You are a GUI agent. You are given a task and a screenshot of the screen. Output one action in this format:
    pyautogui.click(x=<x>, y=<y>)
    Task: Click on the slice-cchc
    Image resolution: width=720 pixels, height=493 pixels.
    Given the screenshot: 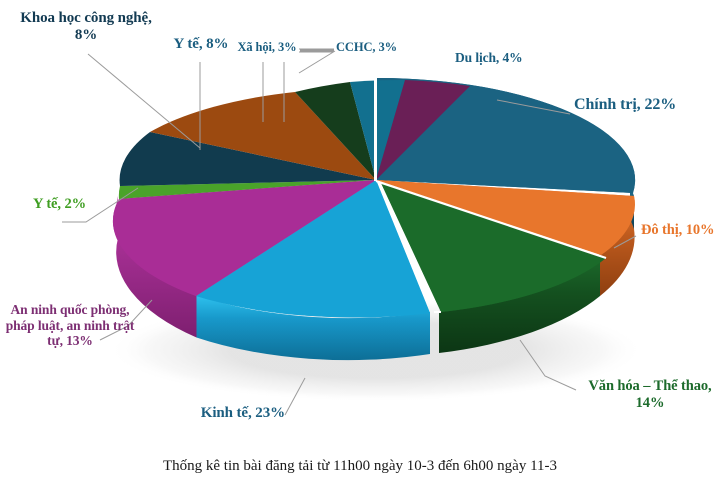 What is the action you would take?
    pyautogui.click(x=377, y=129)
    